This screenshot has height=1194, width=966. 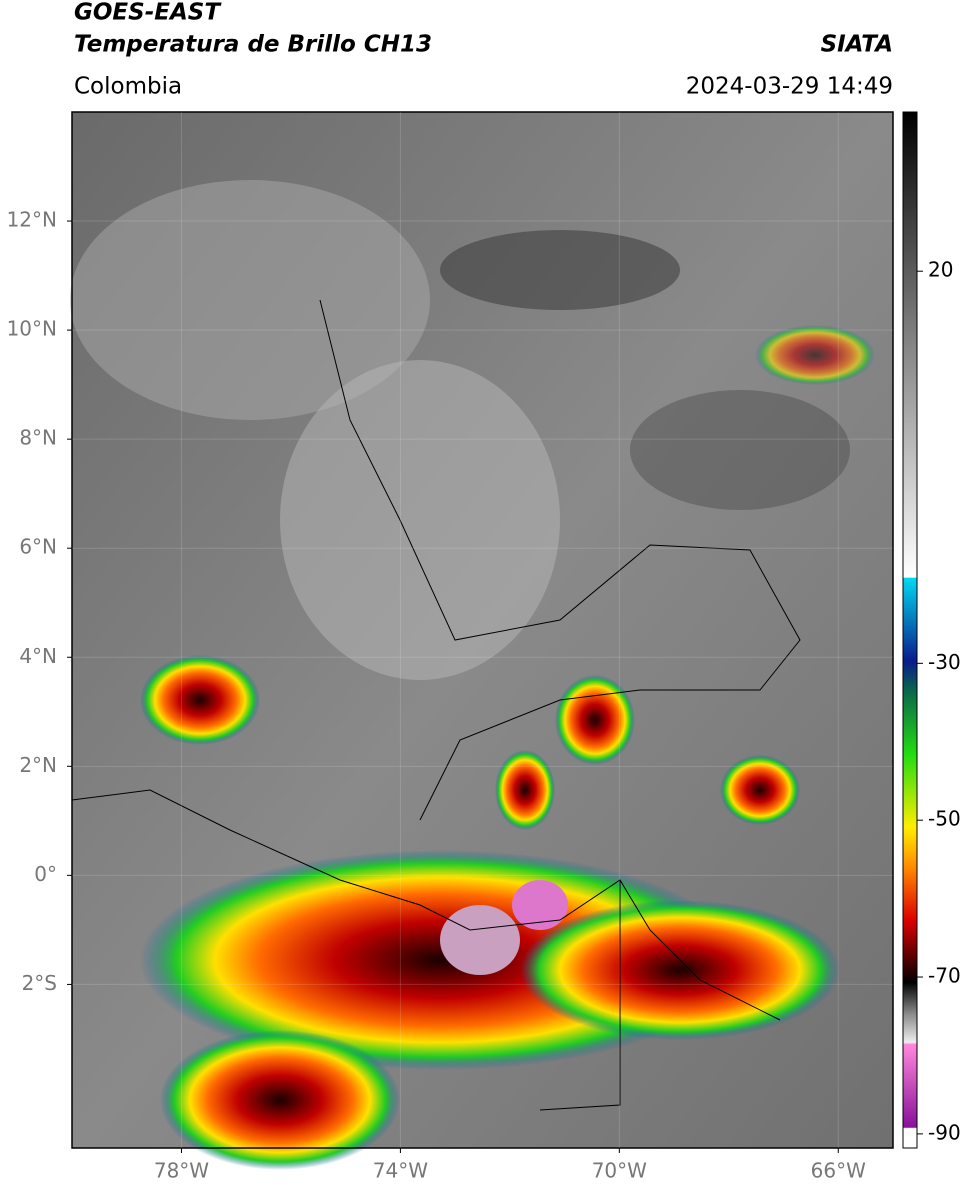 I want to click on colorbar-label: -50, so click(x=944, y=819).